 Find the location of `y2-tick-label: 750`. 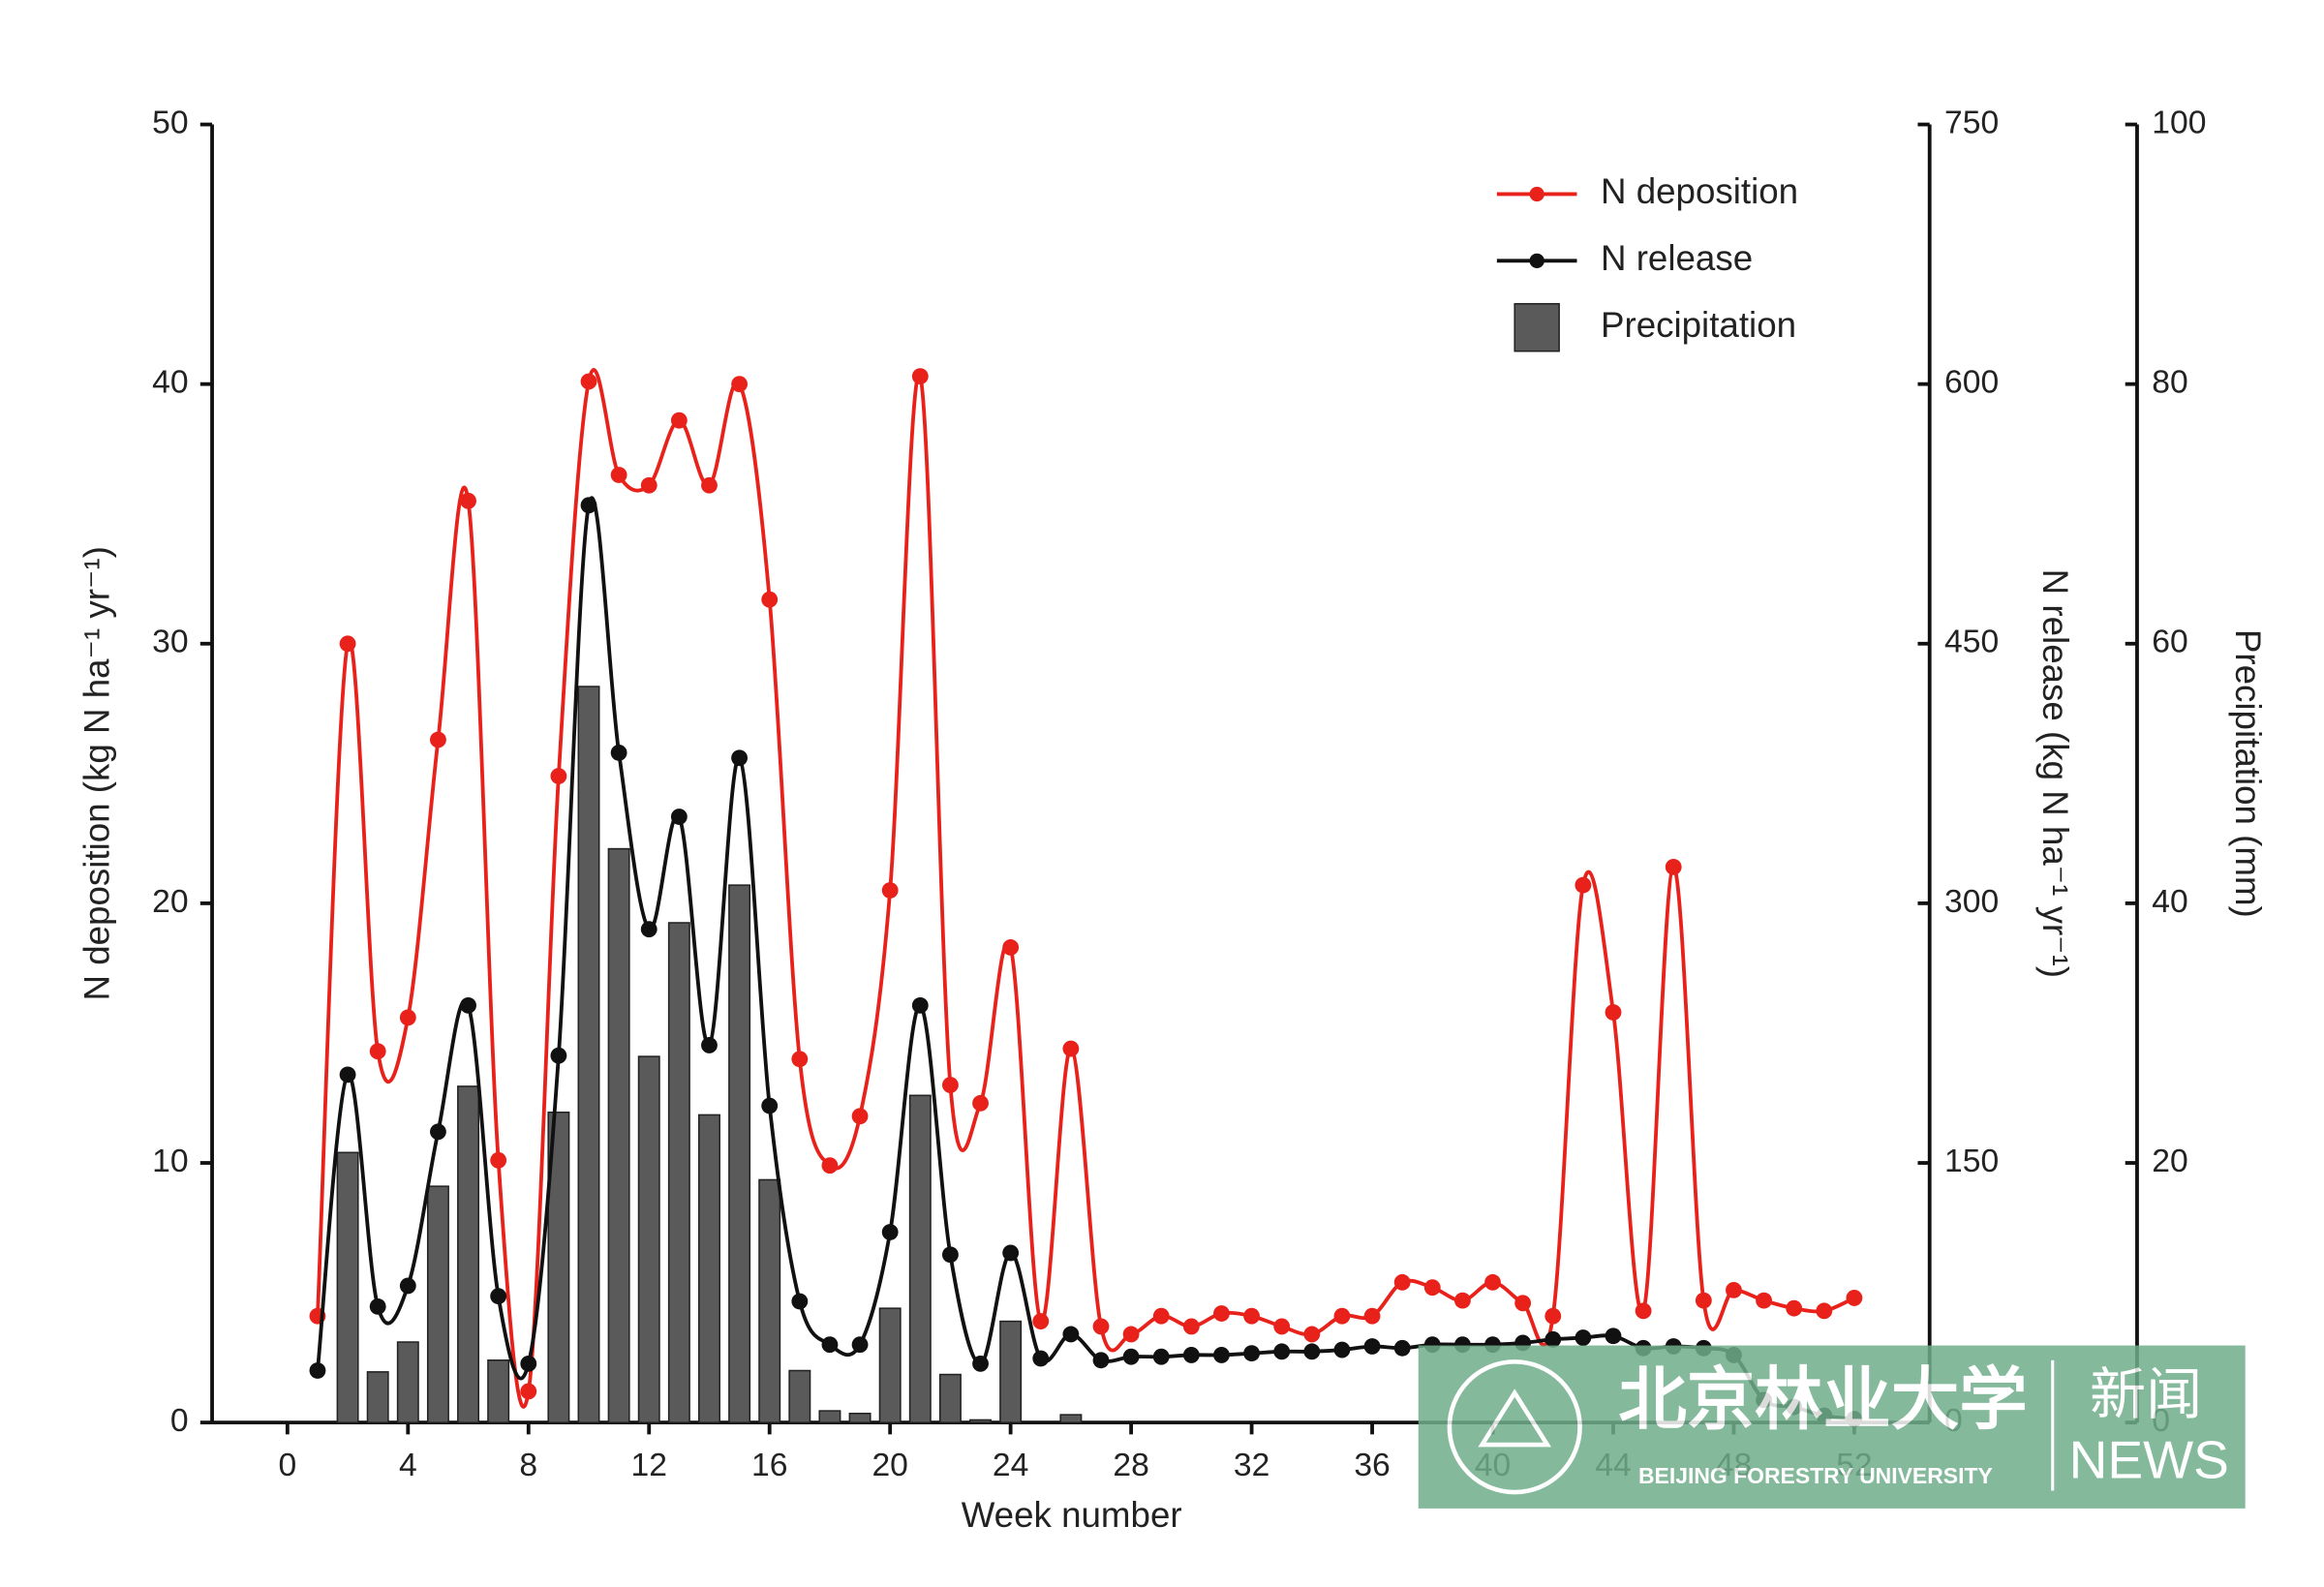

y2-tick-label: 750 is located at coordinates (1971, 122).